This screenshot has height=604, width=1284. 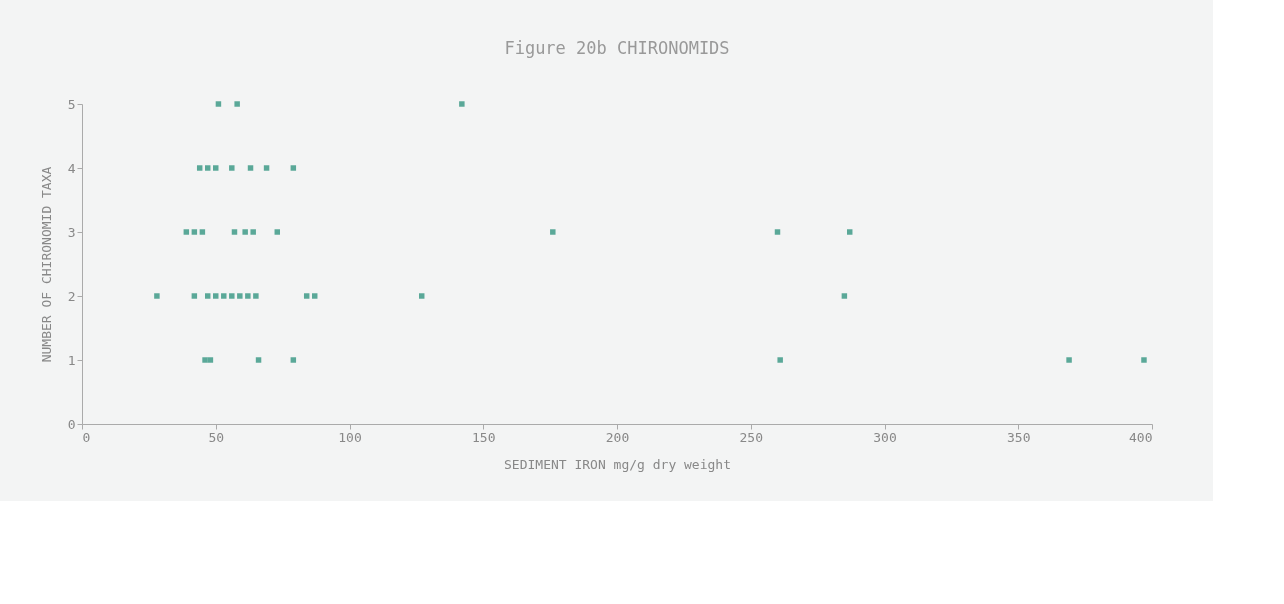 What do you see at coordinates (1019, 437) in the screenshot?
I see `x-tick-label: 350` at bounding box center [1019, 437].